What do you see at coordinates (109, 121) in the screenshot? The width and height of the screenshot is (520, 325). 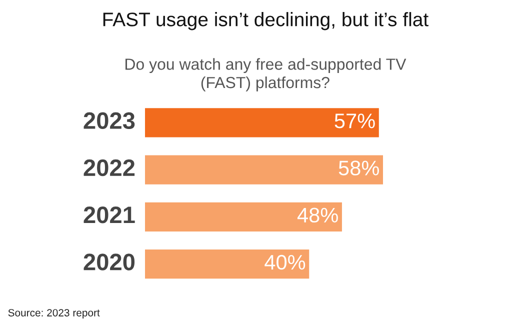 I see `y-tick-label: 2023` at bounding box center [109, 121].